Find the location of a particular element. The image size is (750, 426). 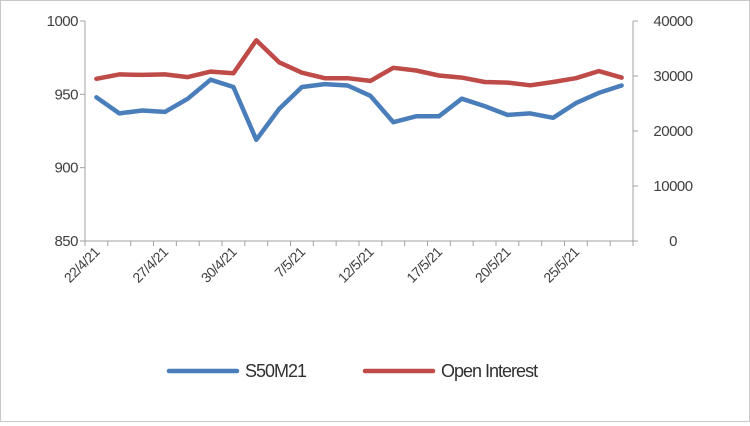

x-axis-tick-label: 17/5/21 is located at coordinates (424, 264).